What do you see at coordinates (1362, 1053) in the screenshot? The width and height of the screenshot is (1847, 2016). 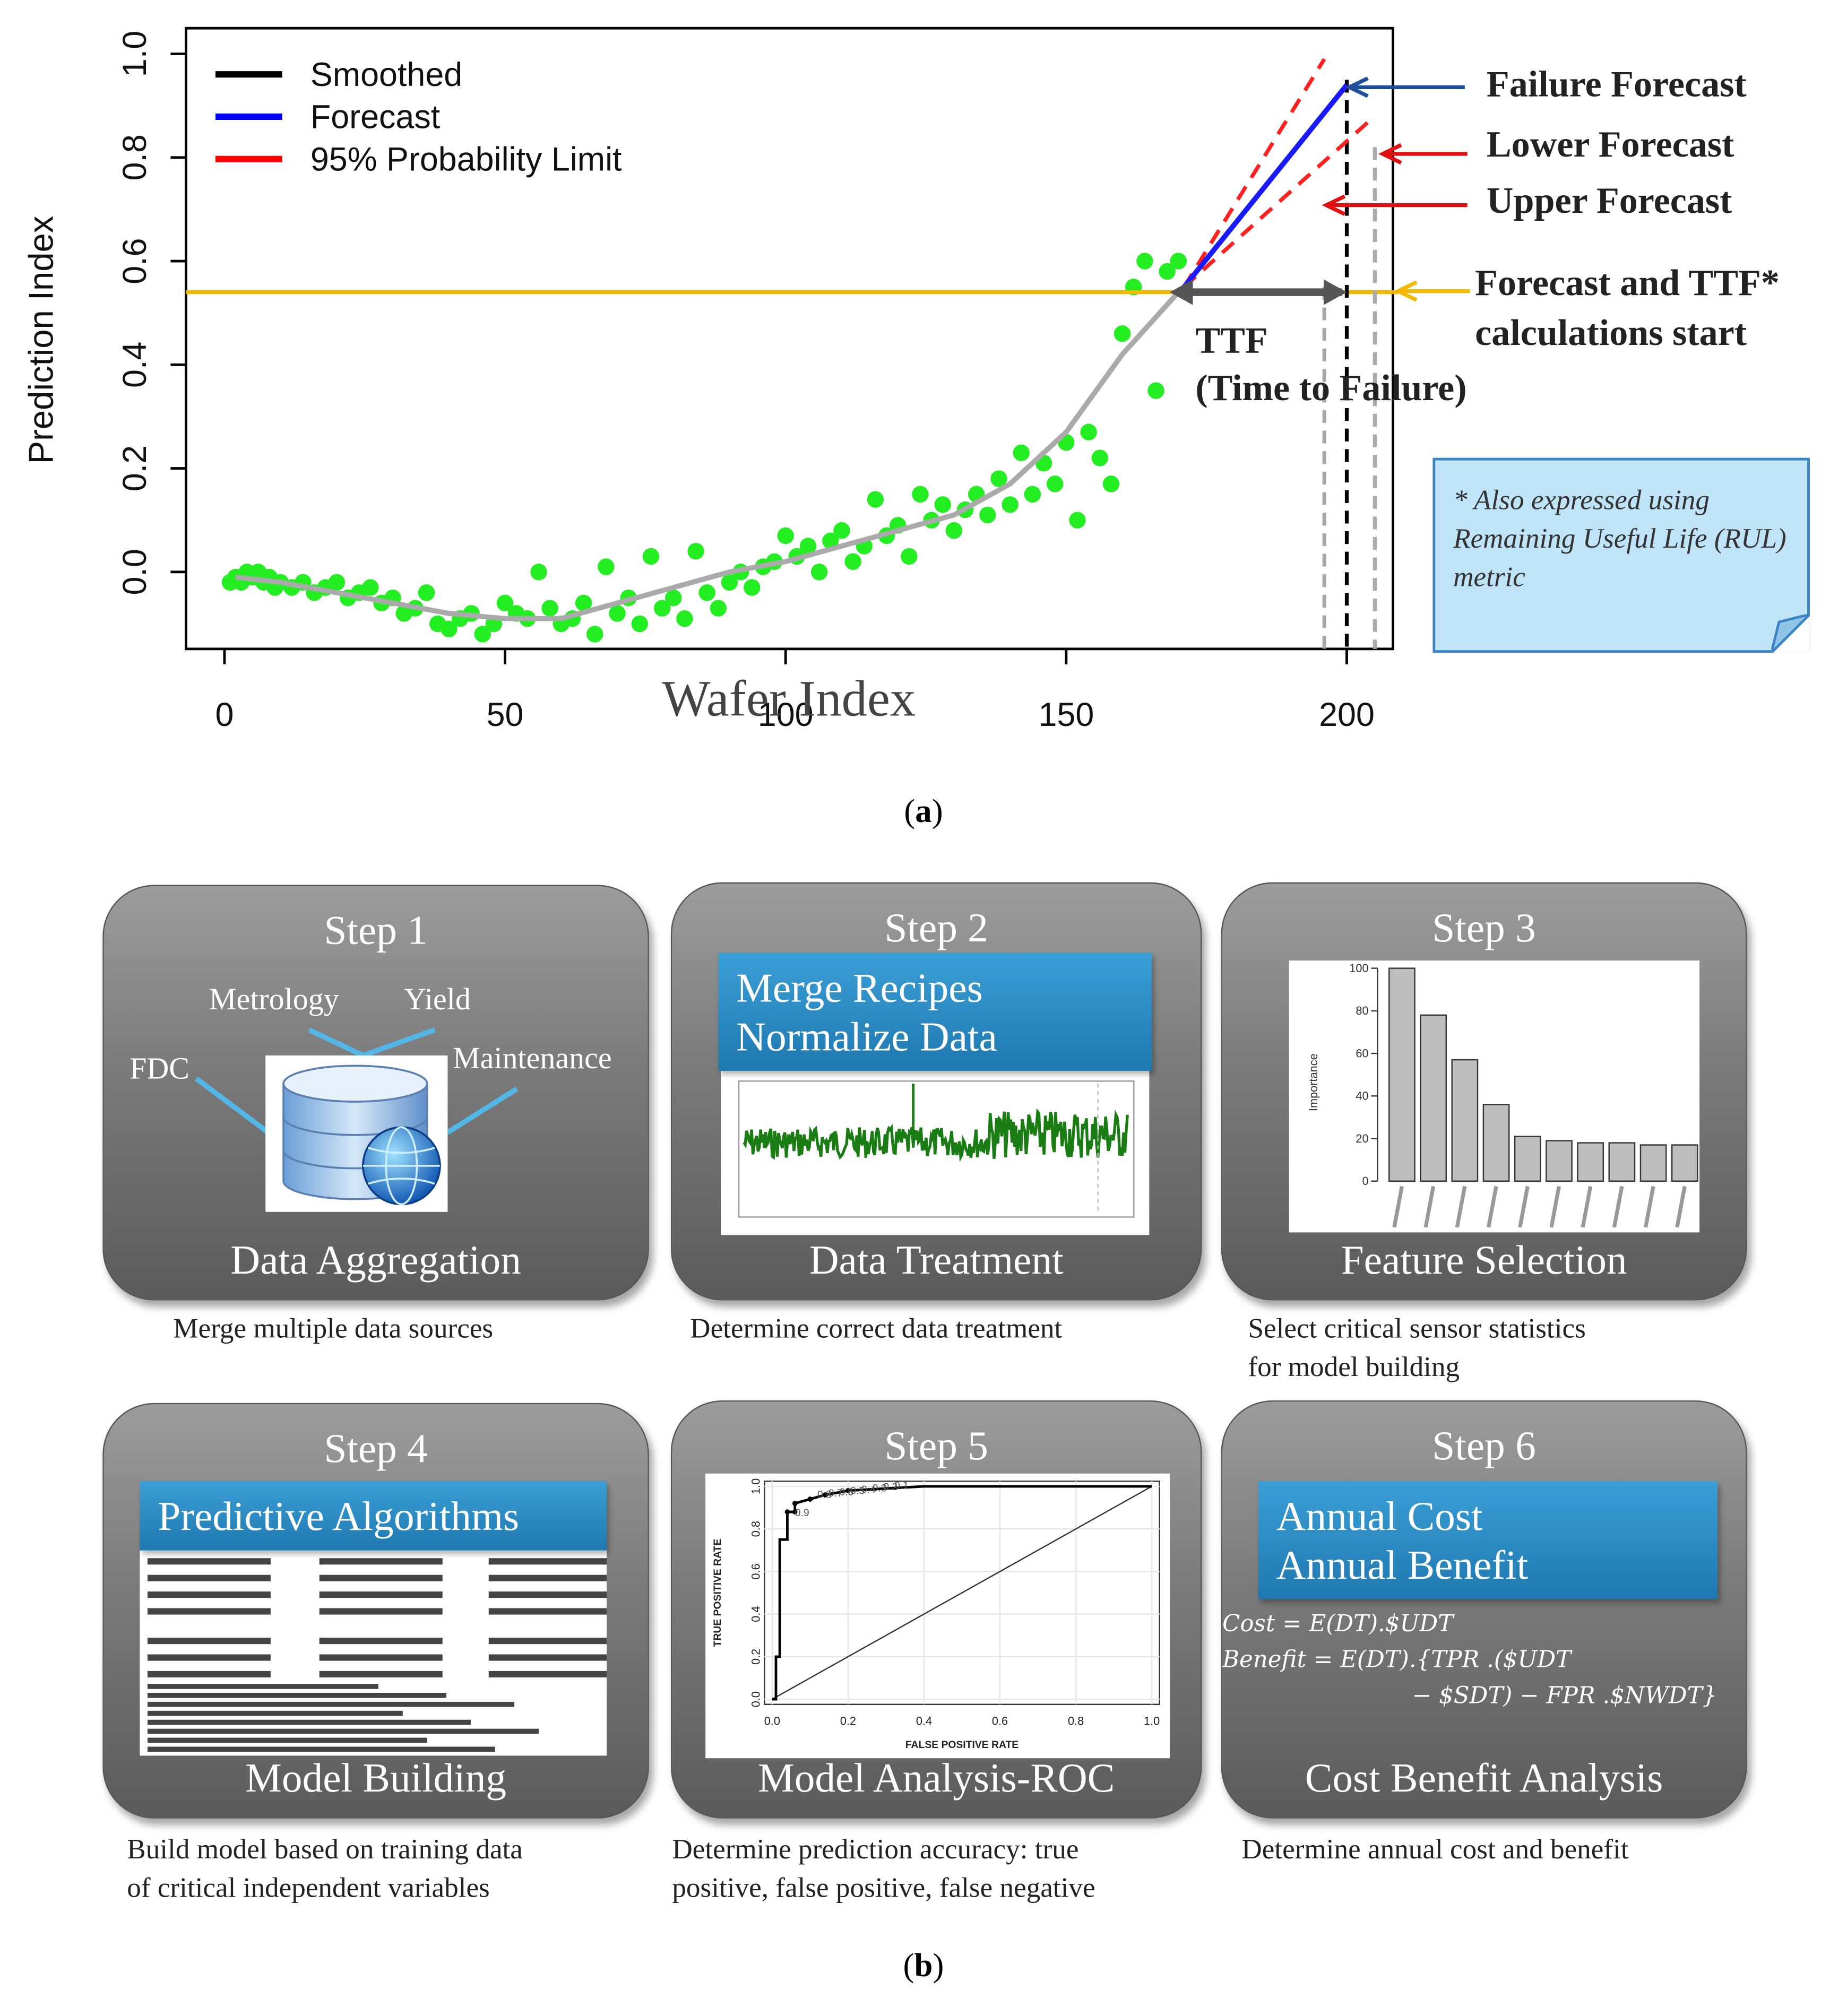 I see `y-tick-label: 60` at bounding box center [1362, 1053].